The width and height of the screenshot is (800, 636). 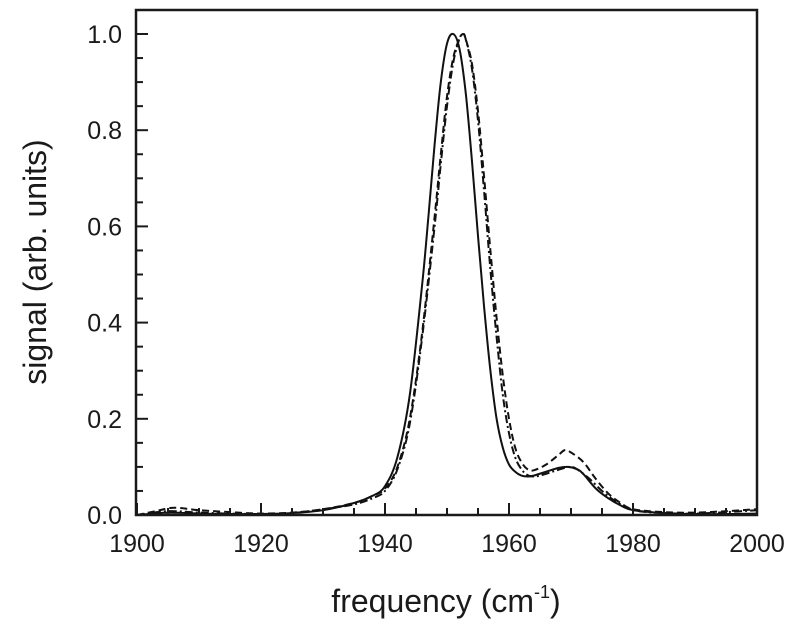 I want to click on x-axis-title: frequency (cm-1), so click(x=445, y=600).